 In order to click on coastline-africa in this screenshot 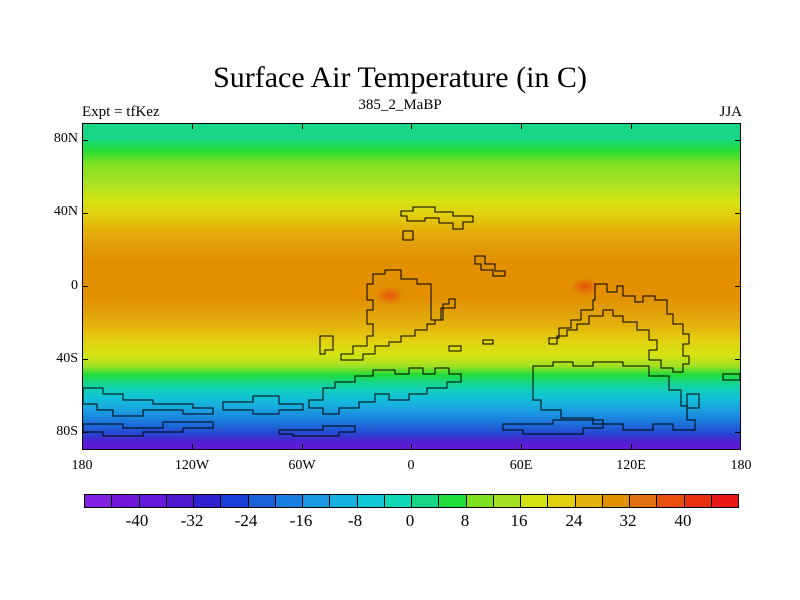, I will do `click(398, 315)`.